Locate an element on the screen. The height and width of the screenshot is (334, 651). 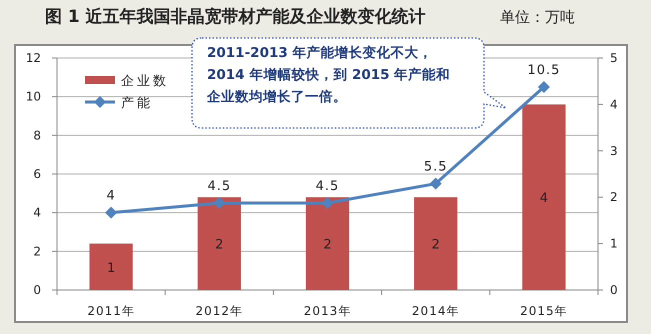
y2-tick-label: 2 is located at coordinates (614, 197).